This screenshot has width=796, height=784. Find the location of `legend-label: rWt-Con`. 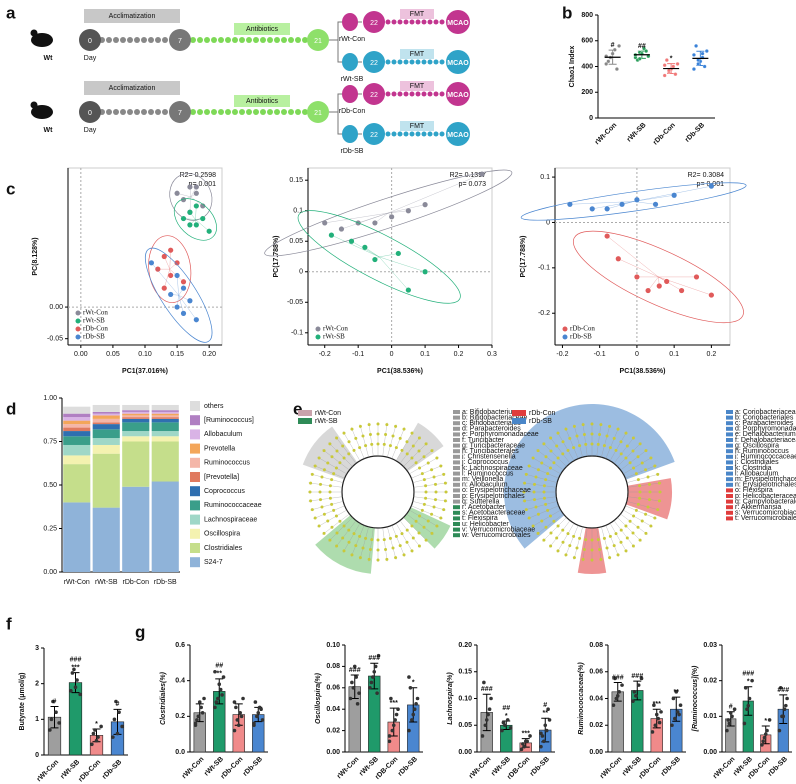

legend-label: rWt-Con is located at coordinates (95, 313).